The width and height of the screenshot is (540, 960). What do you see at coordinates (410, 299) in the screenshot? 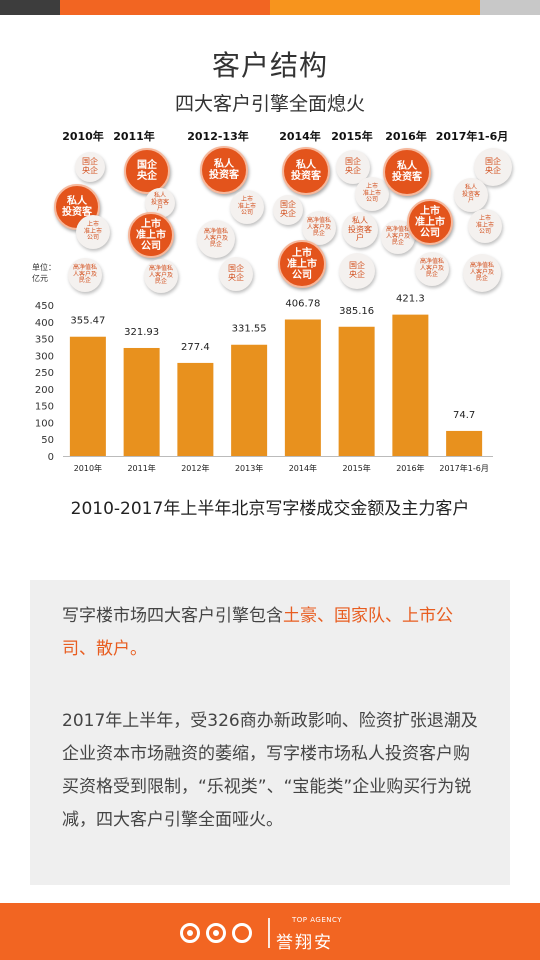
I see `bar-value-label: 421.3` at bounding box center [410, 299].